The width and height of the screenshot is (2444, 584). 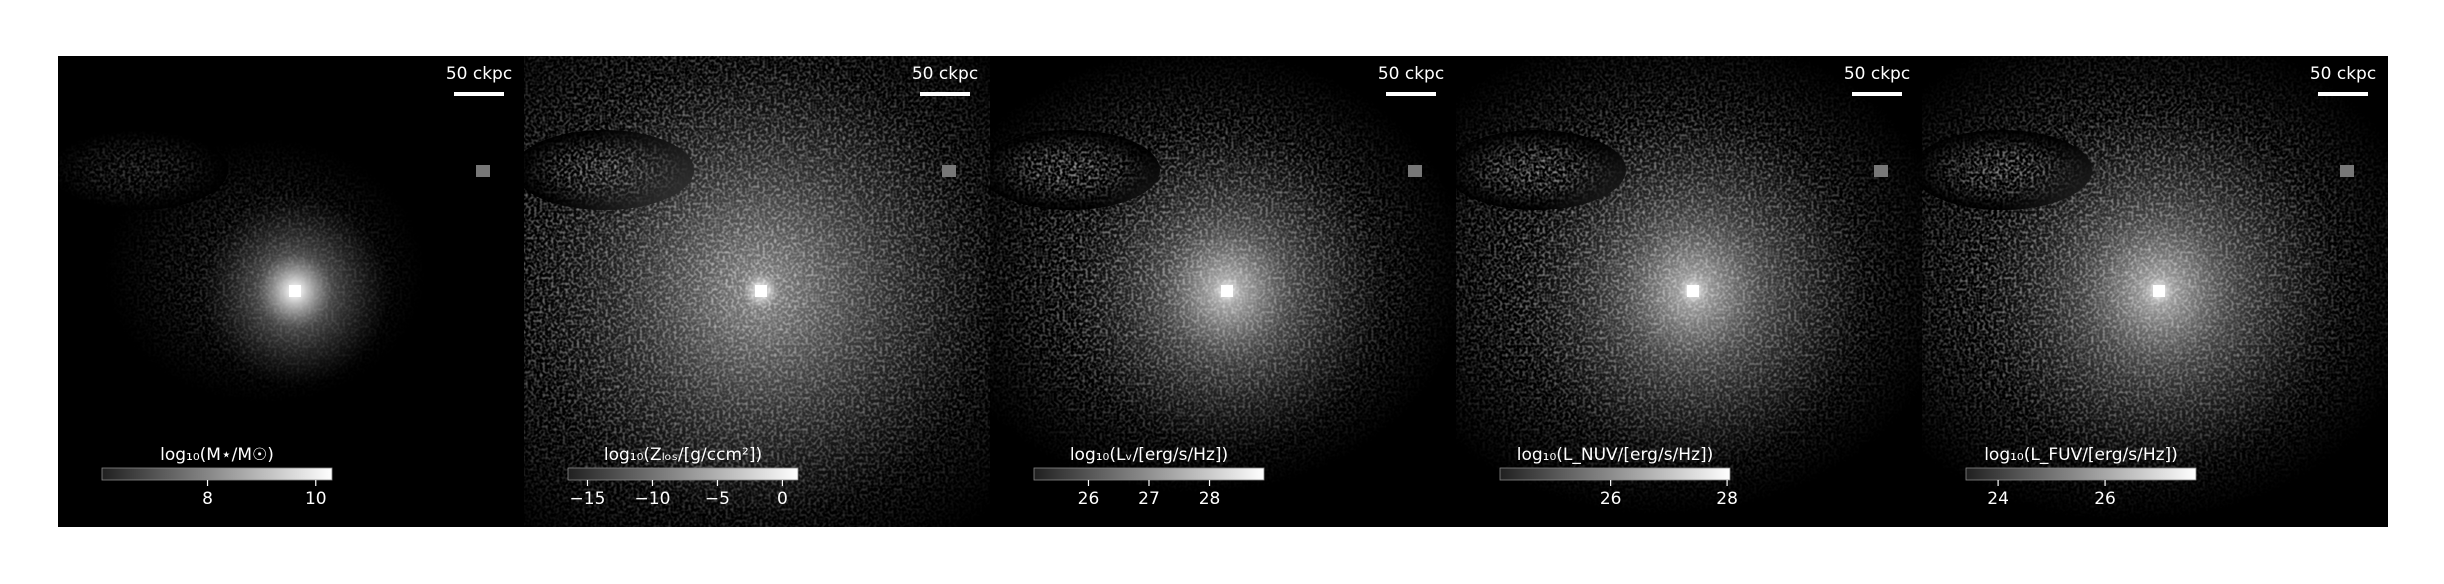 What do you see at coordinates (316, 499) in the screenshot?
I see `colorbar-tick-label: 10` at bounding box center [316, 499].